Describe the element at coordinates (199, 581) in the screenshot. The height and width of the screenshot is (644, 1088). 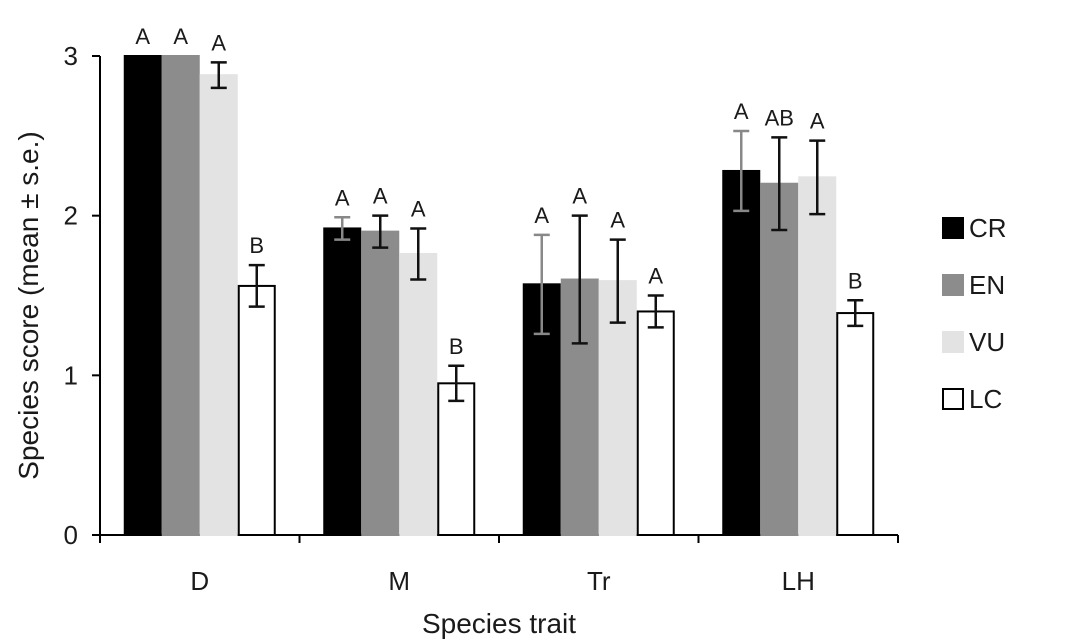
I see `x-tick-label: D` at that location.